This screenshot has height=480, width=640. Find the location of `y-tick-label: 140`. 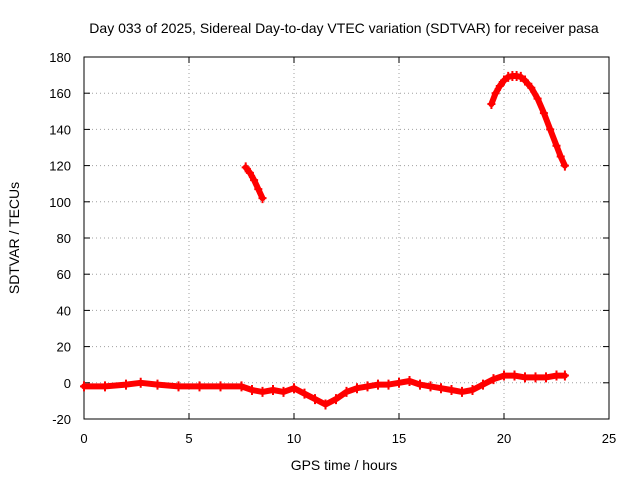

y-tick-label: 140 is located at coordinates (60, 129).